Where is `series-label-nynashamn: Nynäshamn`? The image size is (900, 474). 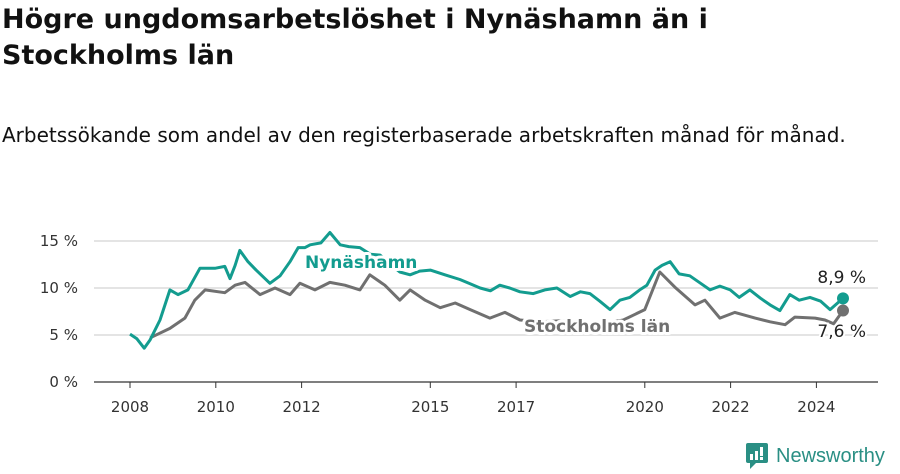 series-label-nynashamn: Nynäshamn is located at coordinates (361, 263).